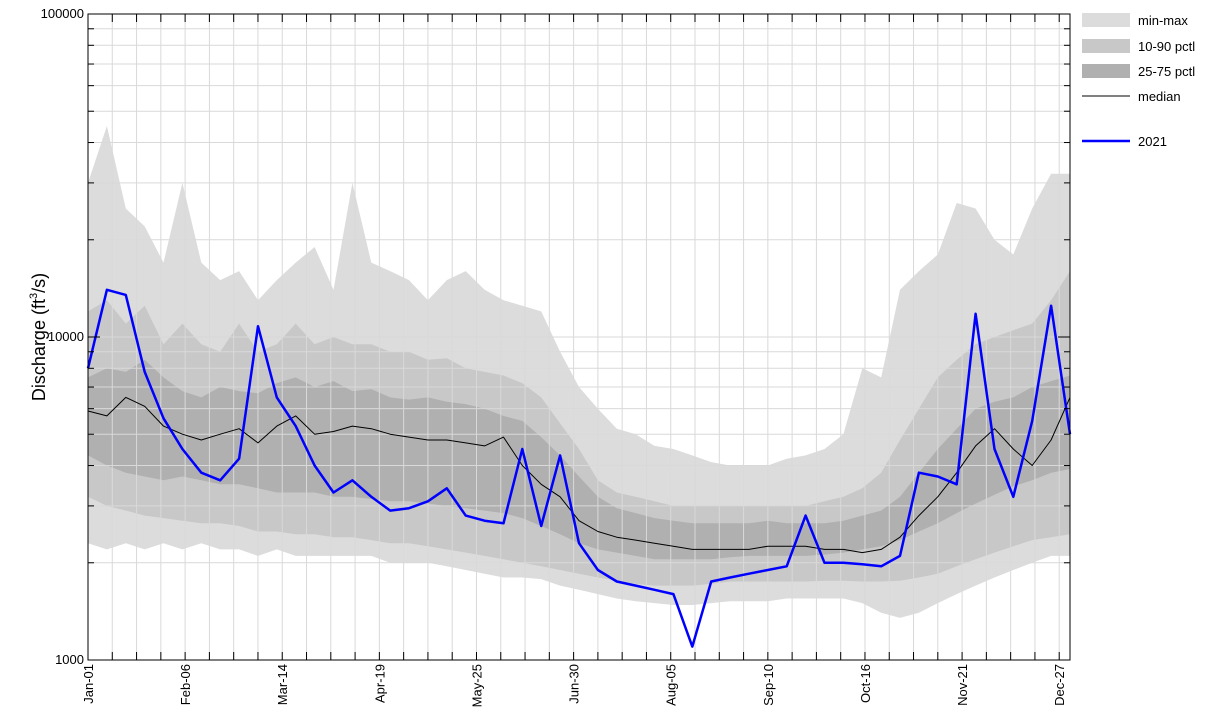 This screenshot has height=725, width=1222. Describe the element at coordinates (1163, 20) in the screenshot. I see `legend-label: min-max` at that location.